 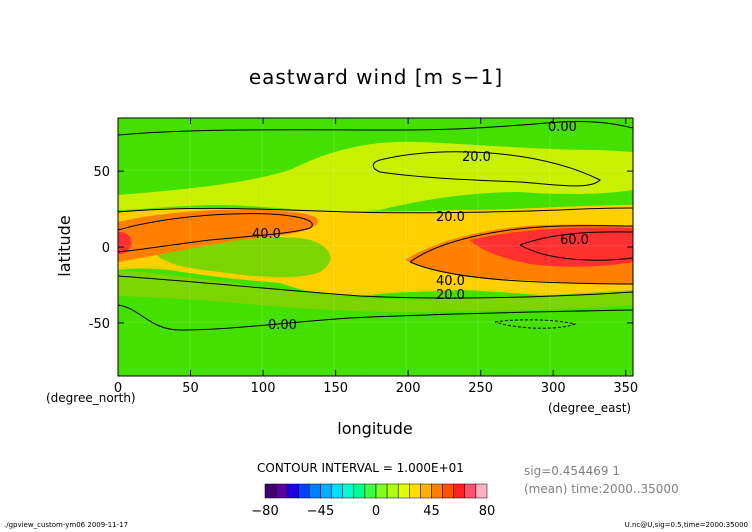 What do you see at coordinates (374, 428) in the screenshot?
I see `x-axis-label: longitude` at bounding box center [374, 428].